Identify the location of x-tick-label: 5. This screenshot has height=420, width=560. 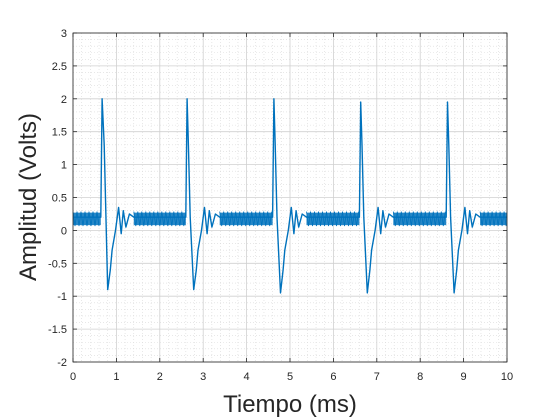
(290, 377).